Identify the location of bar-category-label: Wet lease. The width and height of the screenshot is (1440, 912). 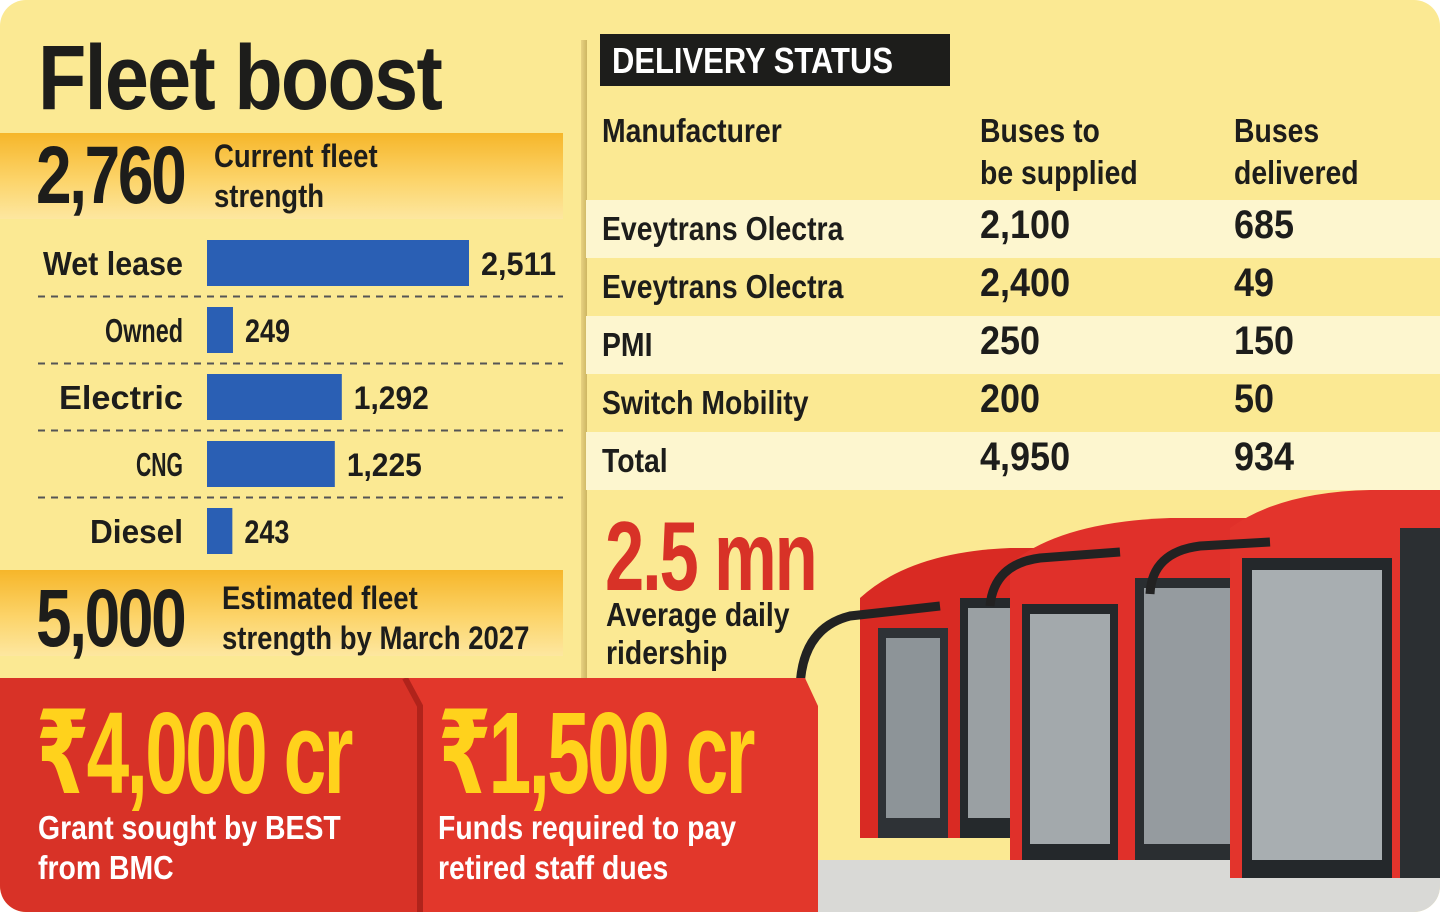
(113, 263).